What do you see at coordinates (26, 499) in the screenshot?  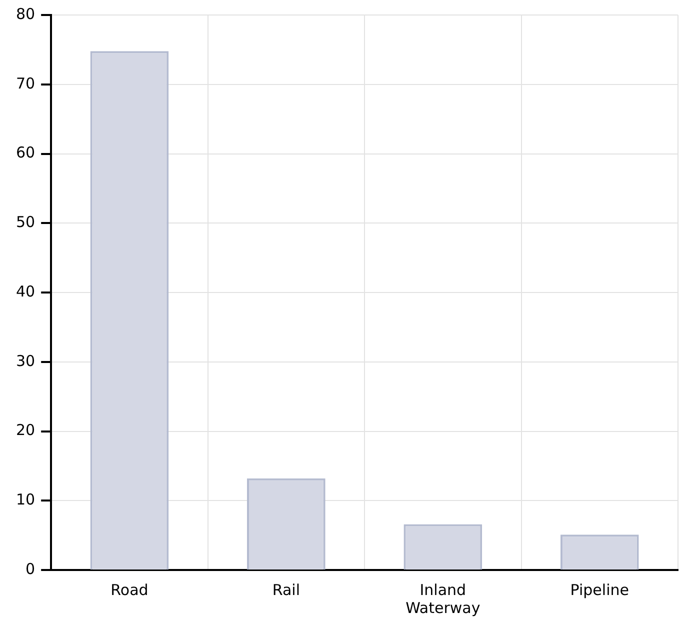 I see `y-tick-label: 10` at bounding box center [26, 499].